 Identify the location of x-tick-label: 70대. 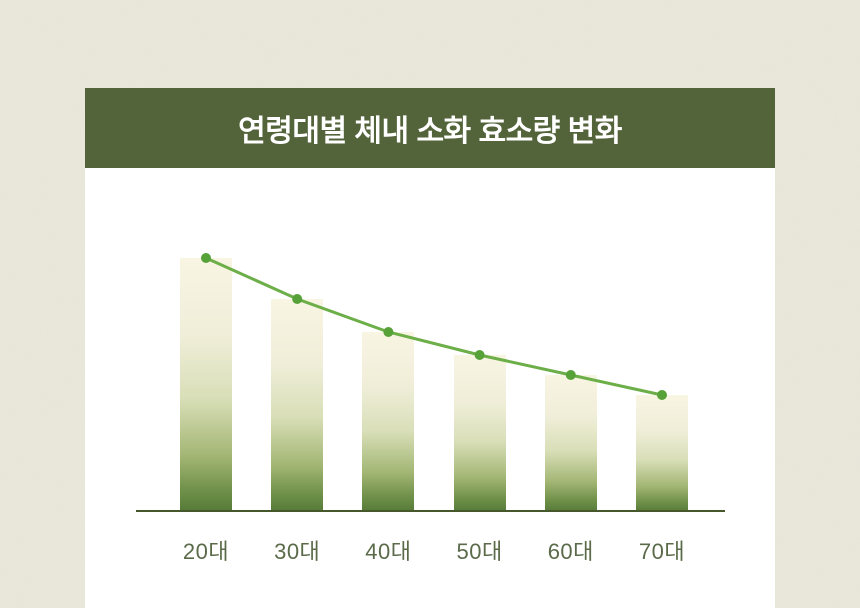
(662, 551).